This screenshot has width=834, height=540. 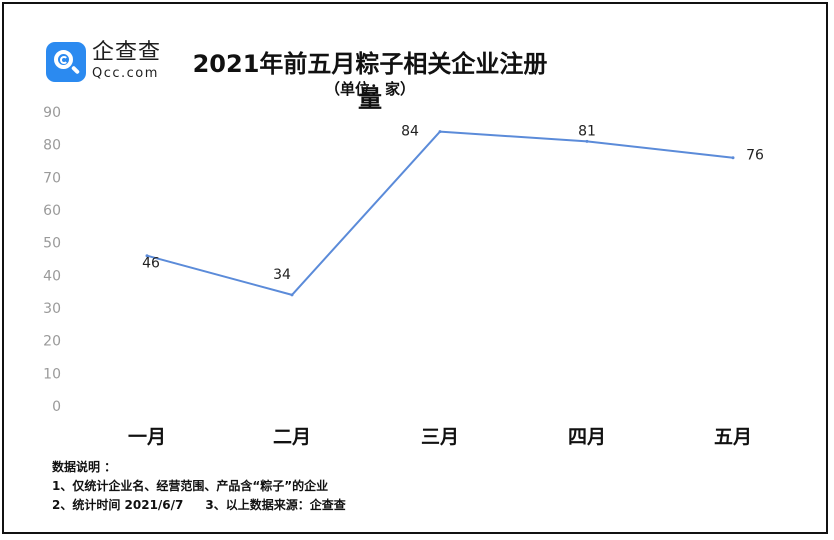 What do you see at coordinates (733, 437) in the screenshot?
I see `x-tick-label: 五月` at bounding box center [733, 437].